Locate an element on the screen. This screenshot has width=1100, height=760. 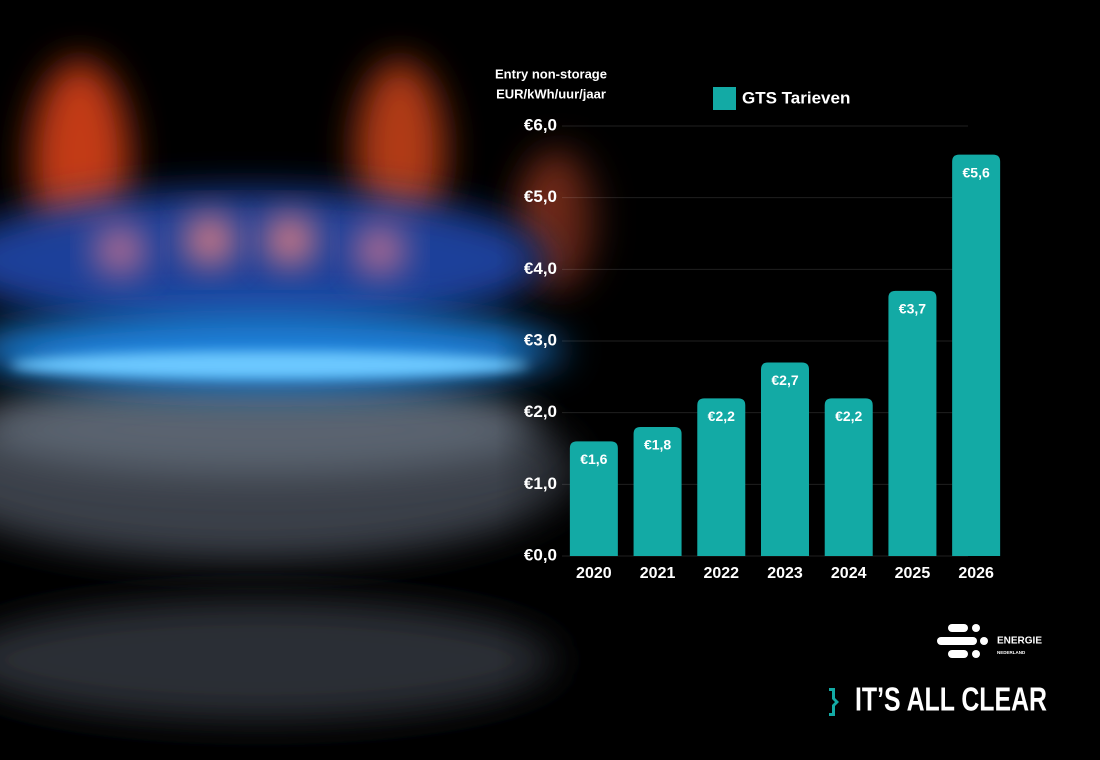
x-tick-label: 2025 is located at coordinates (913, 573).